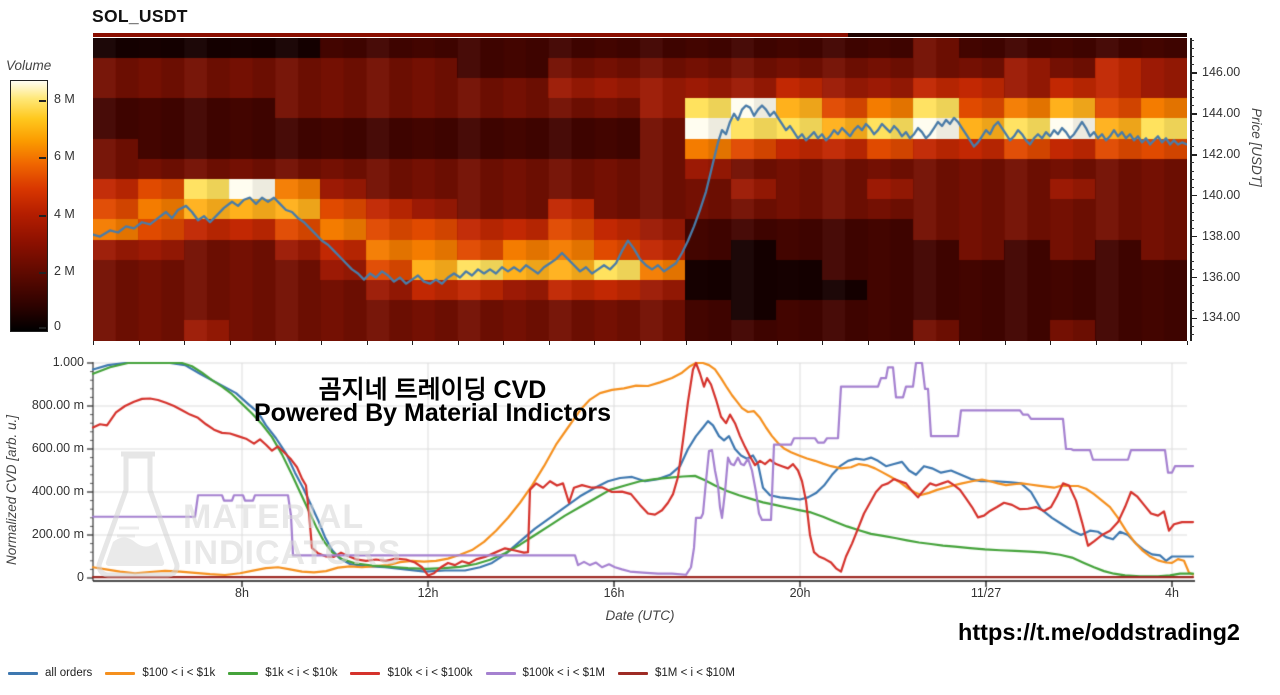 Image resolution: width=1280 pixels, height=695 pixels. I want to click on cvd-y-tick-label: 0, so click(80, 577).